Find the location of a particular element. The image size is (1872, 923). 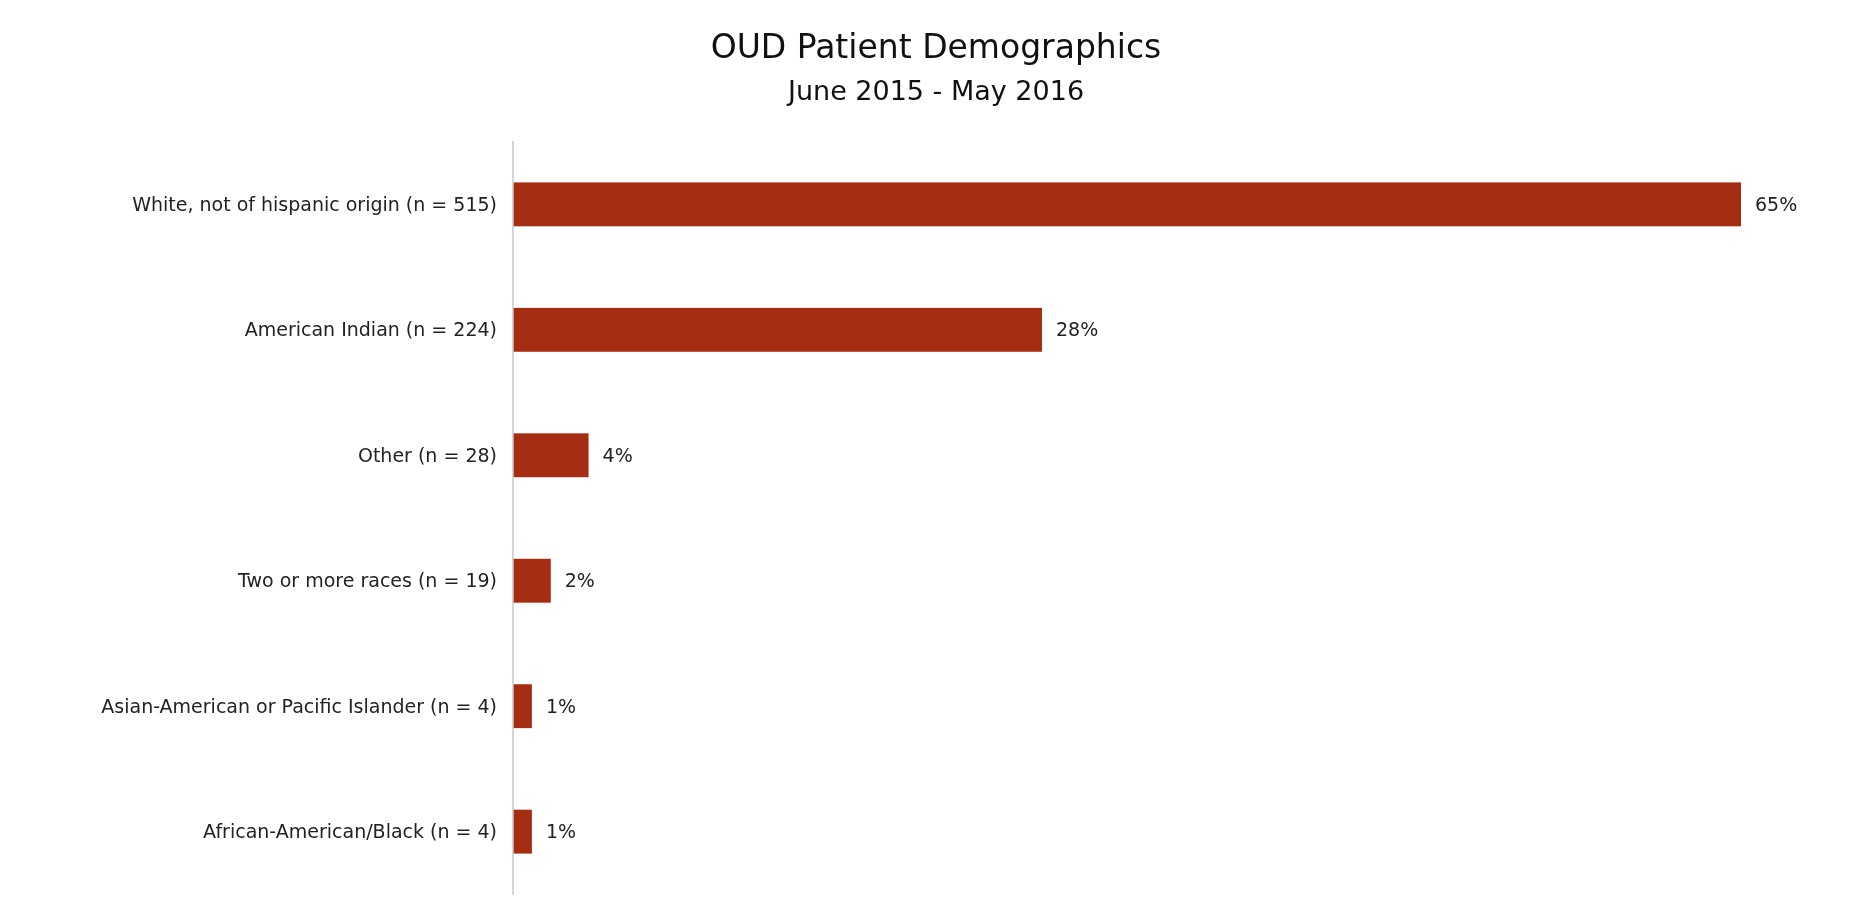

chart-subtitle: June 2015 - May 2016 is located at coordinates (935, 90).